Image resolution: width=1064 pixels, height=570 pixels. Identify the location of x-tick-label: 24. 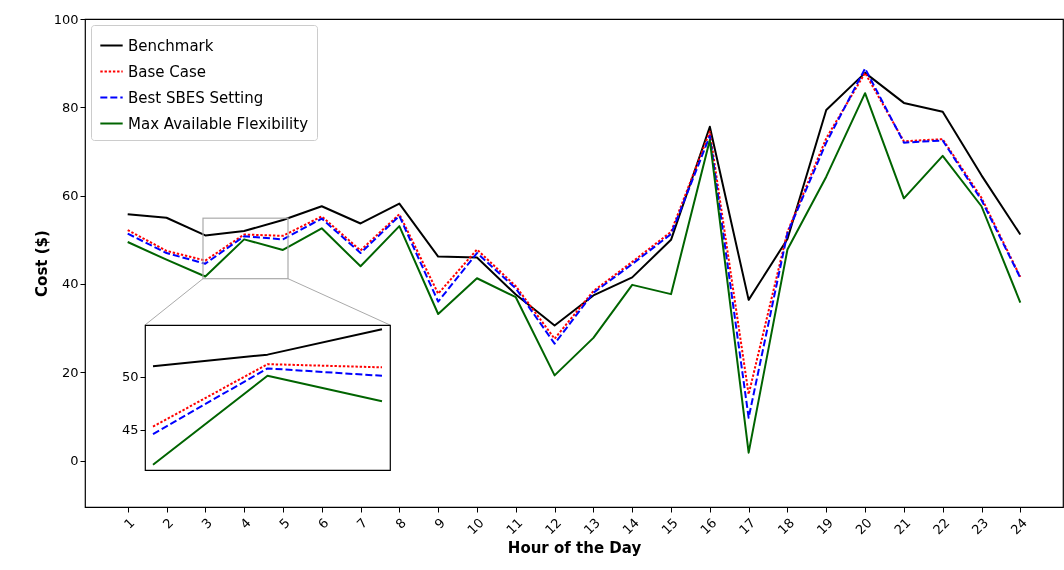
(1018, 526).